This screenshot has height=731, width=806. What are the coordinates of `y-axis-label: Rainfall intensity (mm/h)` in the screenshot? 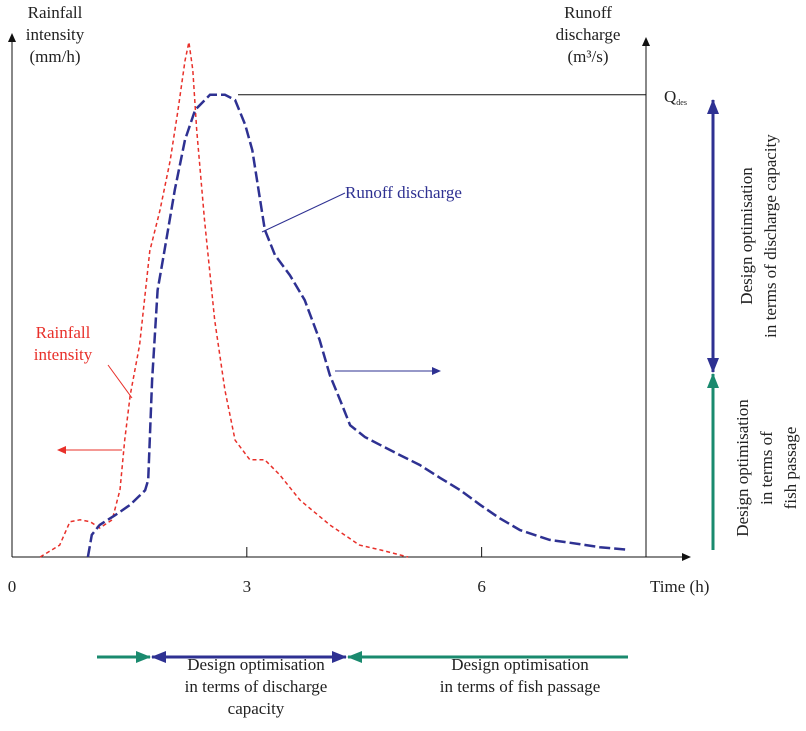 It's located at (55, 34).